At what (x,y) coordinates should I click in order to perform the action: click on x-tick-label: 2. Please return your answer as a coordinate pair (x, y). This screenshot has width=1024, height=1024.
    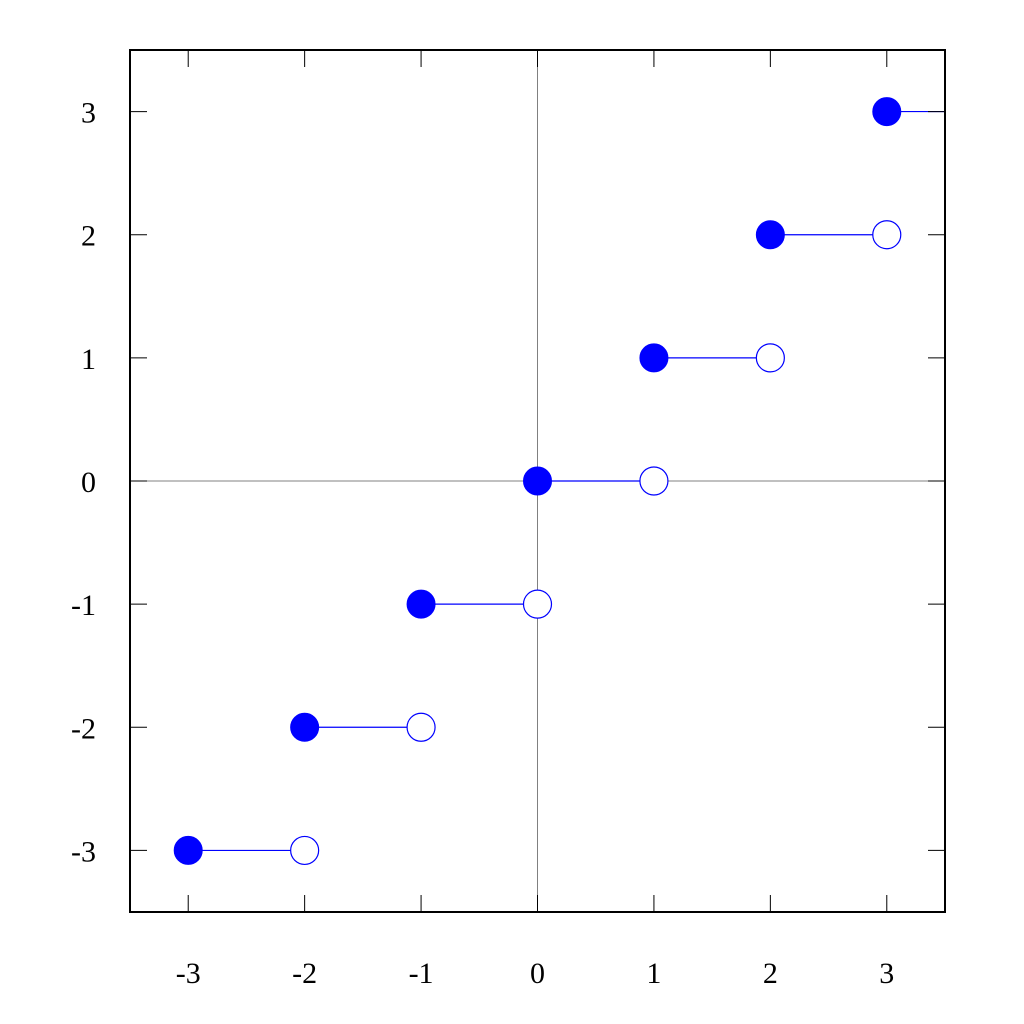
    Looking at the image, I should click on (770, 973).